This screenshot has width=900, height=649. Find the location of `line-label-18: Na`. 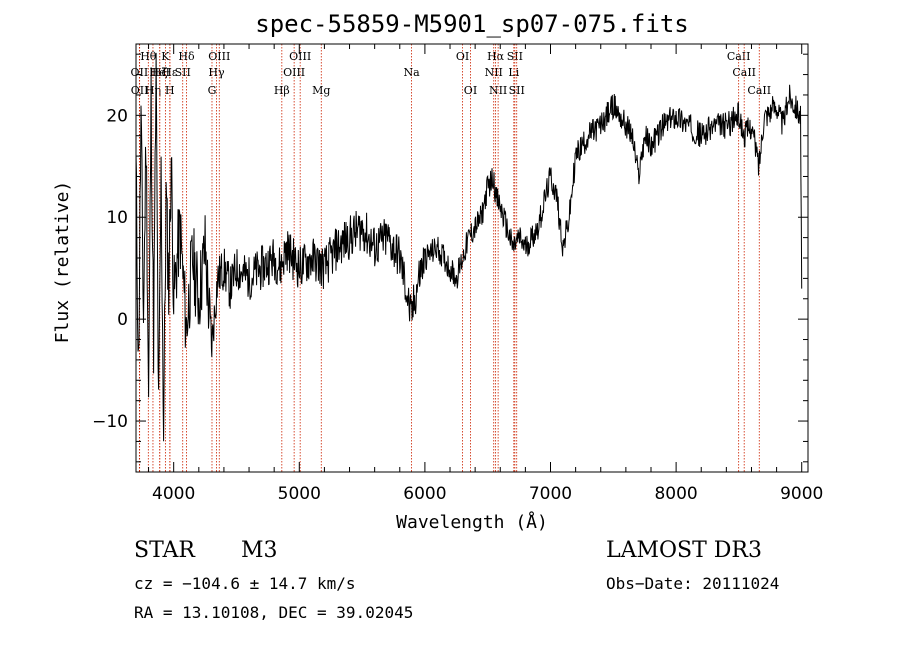

line-label-18: Na is located at coordinates (411, 72).